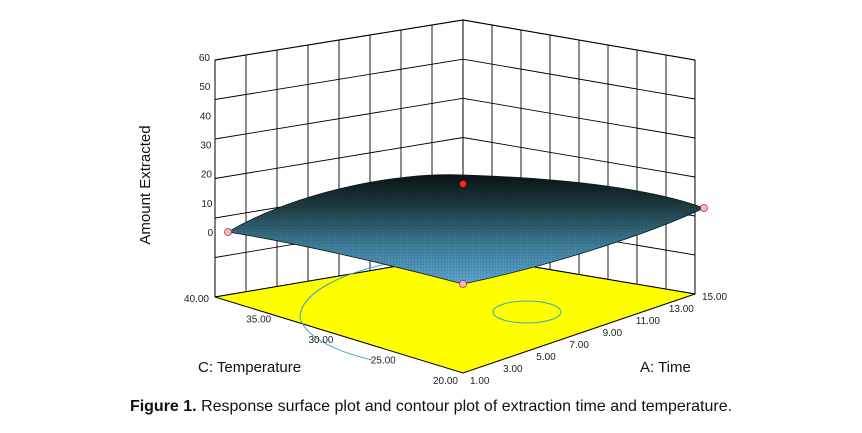 This screenshot has width=862, height=433. I want to click on temperature-tick-label: 30.00, so click(320, 340).